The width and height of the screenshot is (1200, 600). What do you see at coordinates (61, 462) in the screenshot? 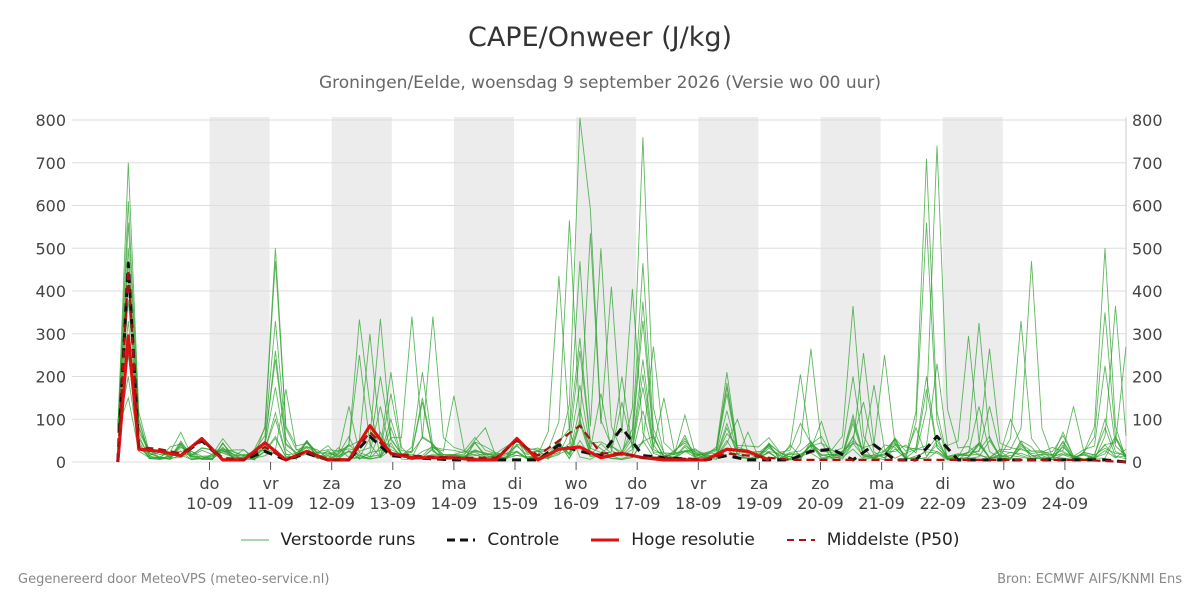
I see `y-tick-label-left: 0` at bounding box center [61, 462].